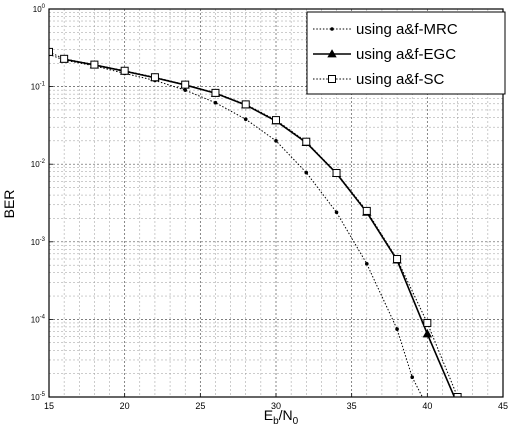  I want to click on y-tick-label: 10⁻⁴, so click(38, 319).